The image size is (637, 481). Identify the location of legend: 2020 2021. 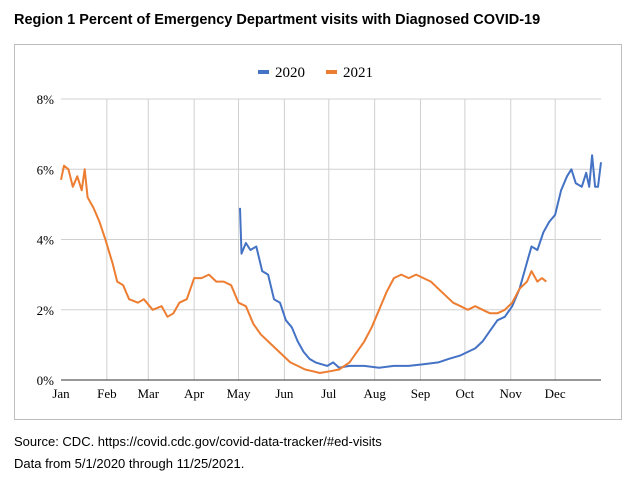
(315, 73).